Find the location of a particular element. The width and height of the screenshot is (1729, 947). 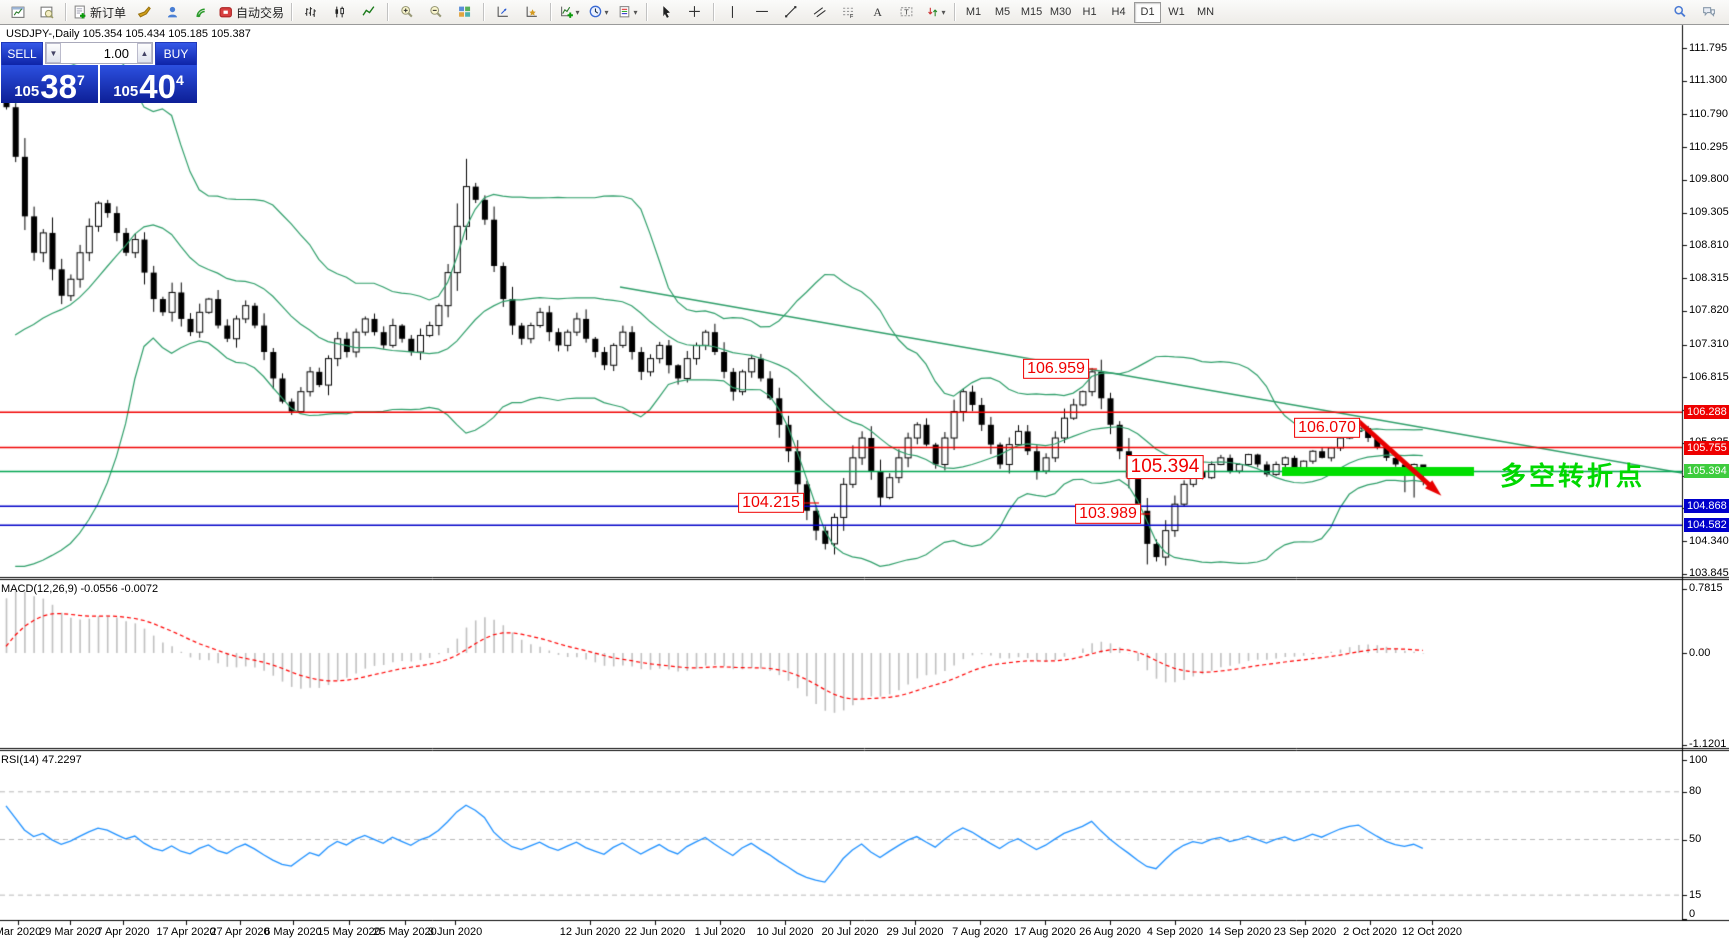

cursor-icon is located at coordinates (666, 12).